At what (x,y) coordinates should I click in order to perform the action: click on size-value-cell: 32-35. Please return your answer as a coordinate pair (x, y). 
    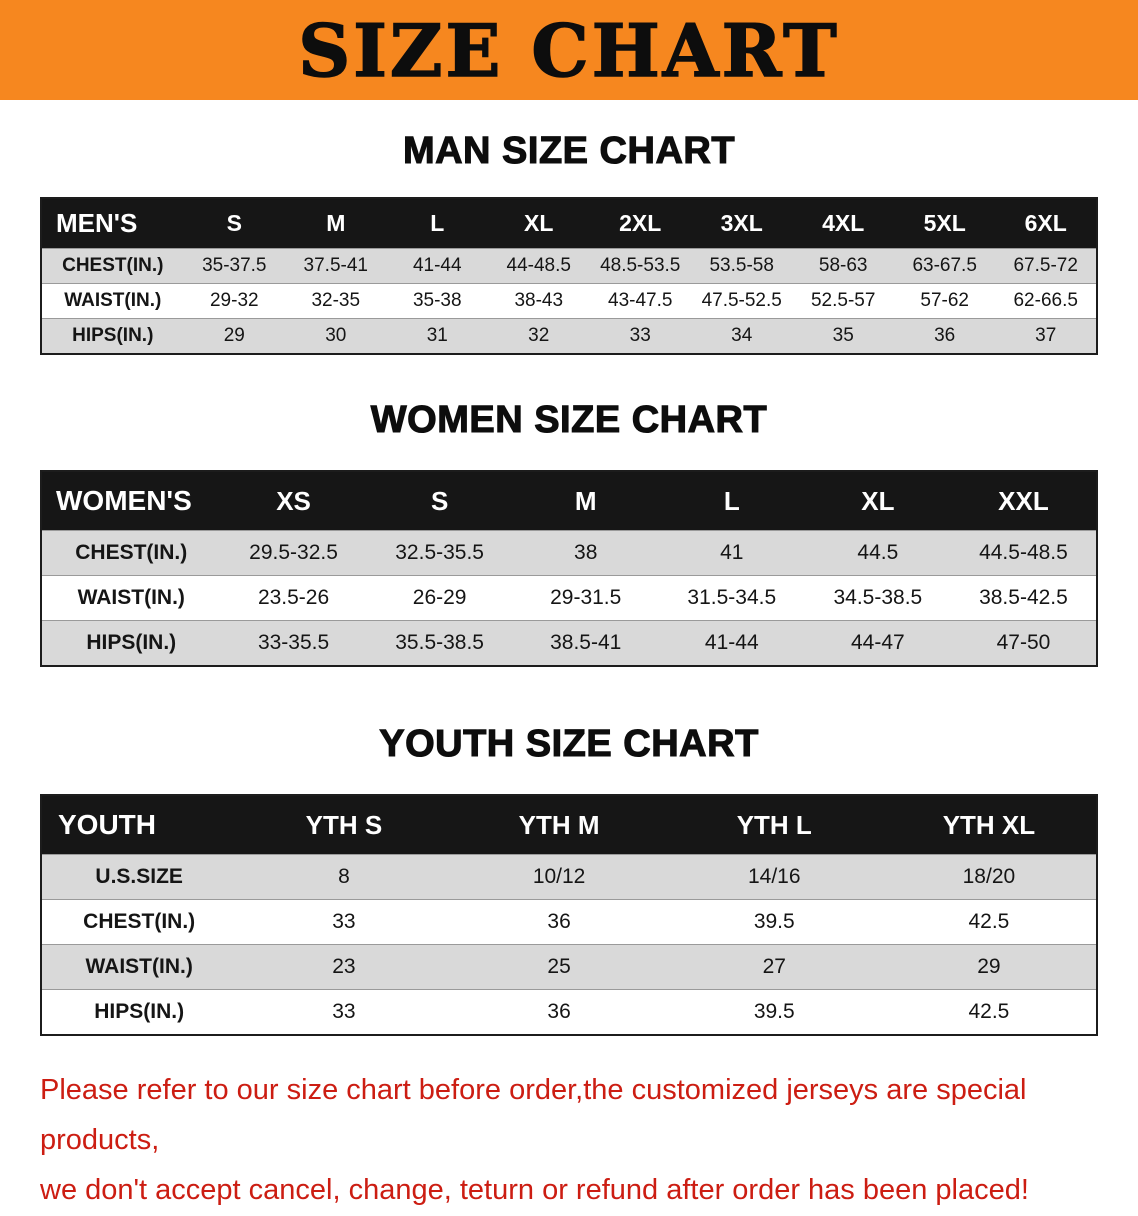
    Looking at the image, I should click on (336, 300).